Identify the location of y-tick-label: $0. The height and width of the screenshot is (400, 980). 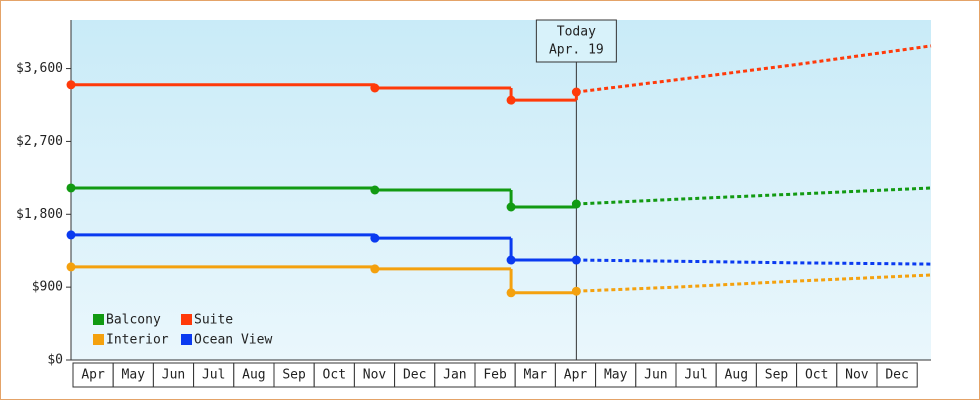
(55, 360).